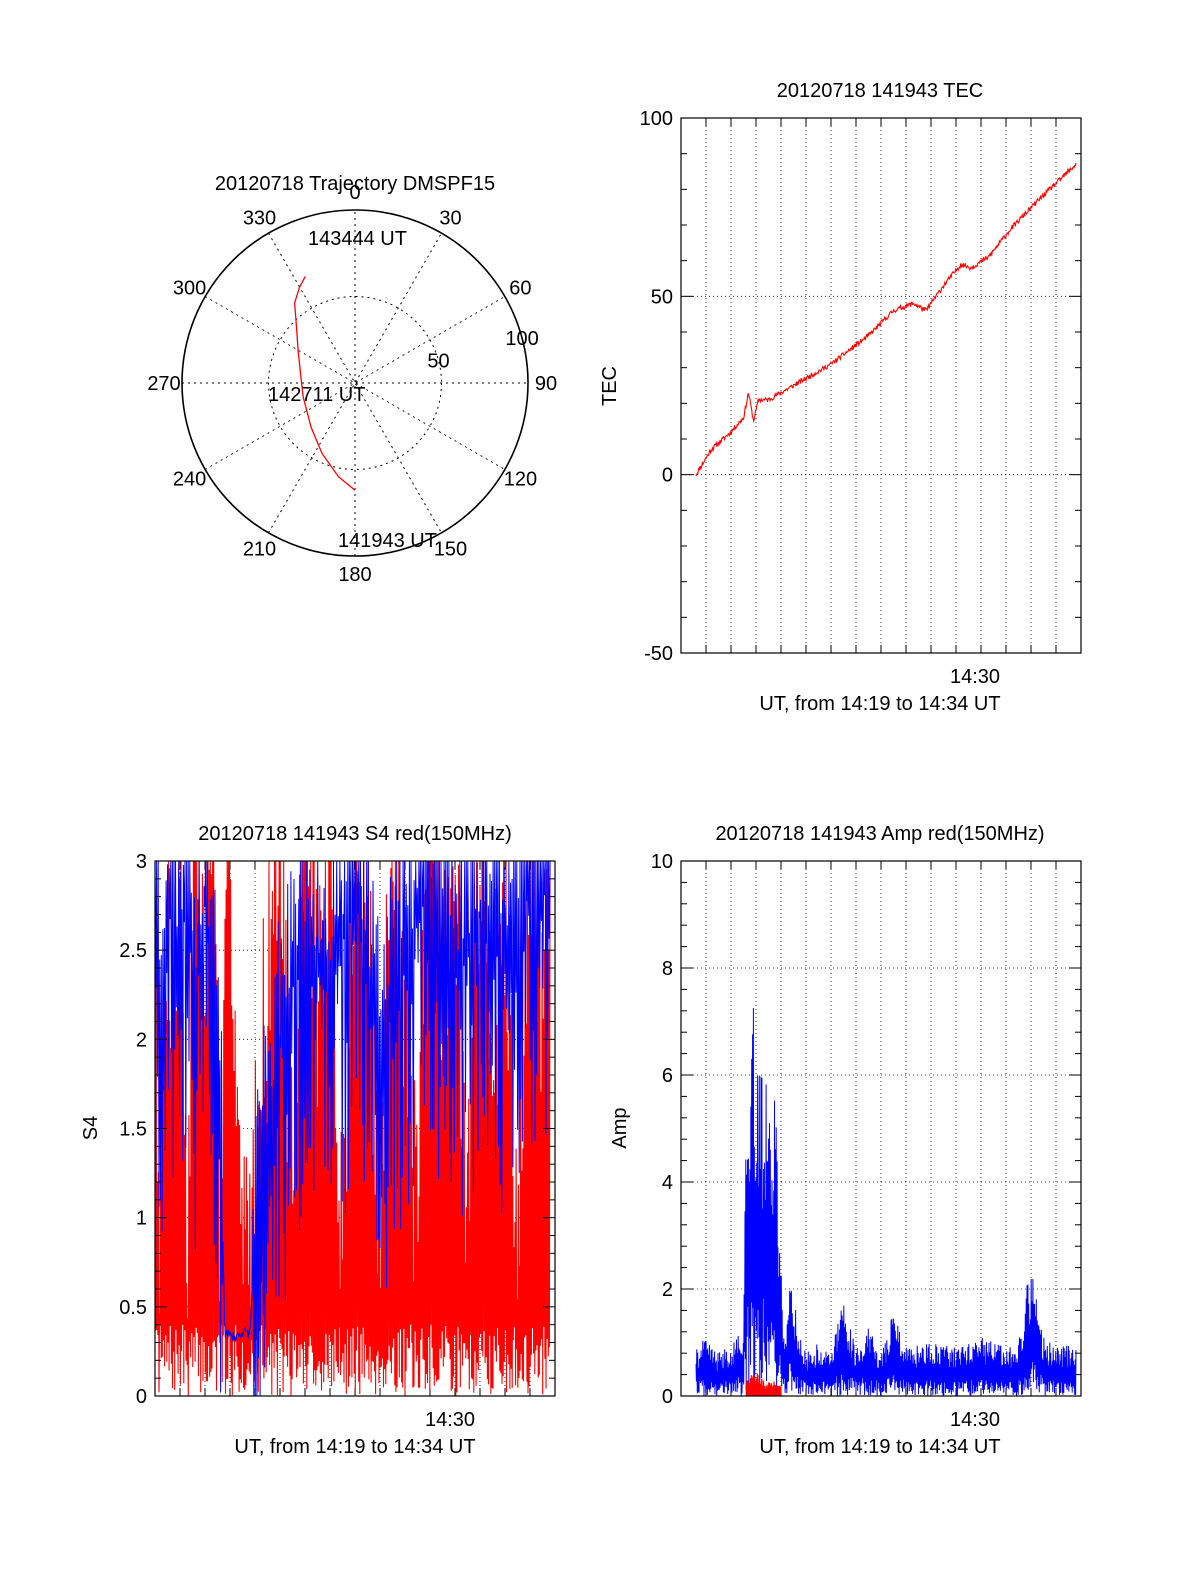  Describe the element at coordinates (610, 386) in the screenshot. I see `tec-y-label: TEC` at that location.